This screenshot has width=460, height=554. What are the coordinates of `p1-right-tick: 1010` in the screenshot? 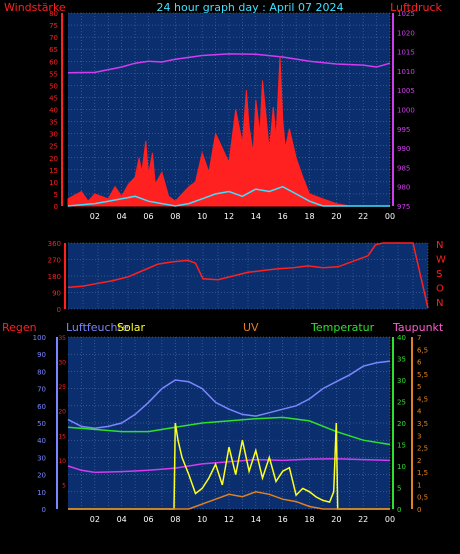 It's located at (406, 72).